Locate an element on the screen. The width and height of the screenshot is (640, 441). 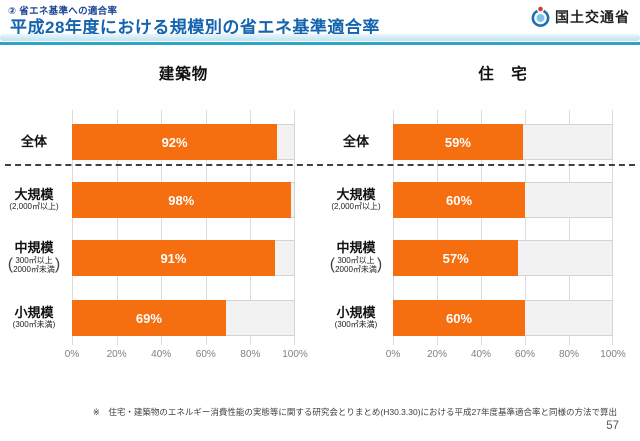
bar-value-label: 98% is located at coordinates (181, 200).